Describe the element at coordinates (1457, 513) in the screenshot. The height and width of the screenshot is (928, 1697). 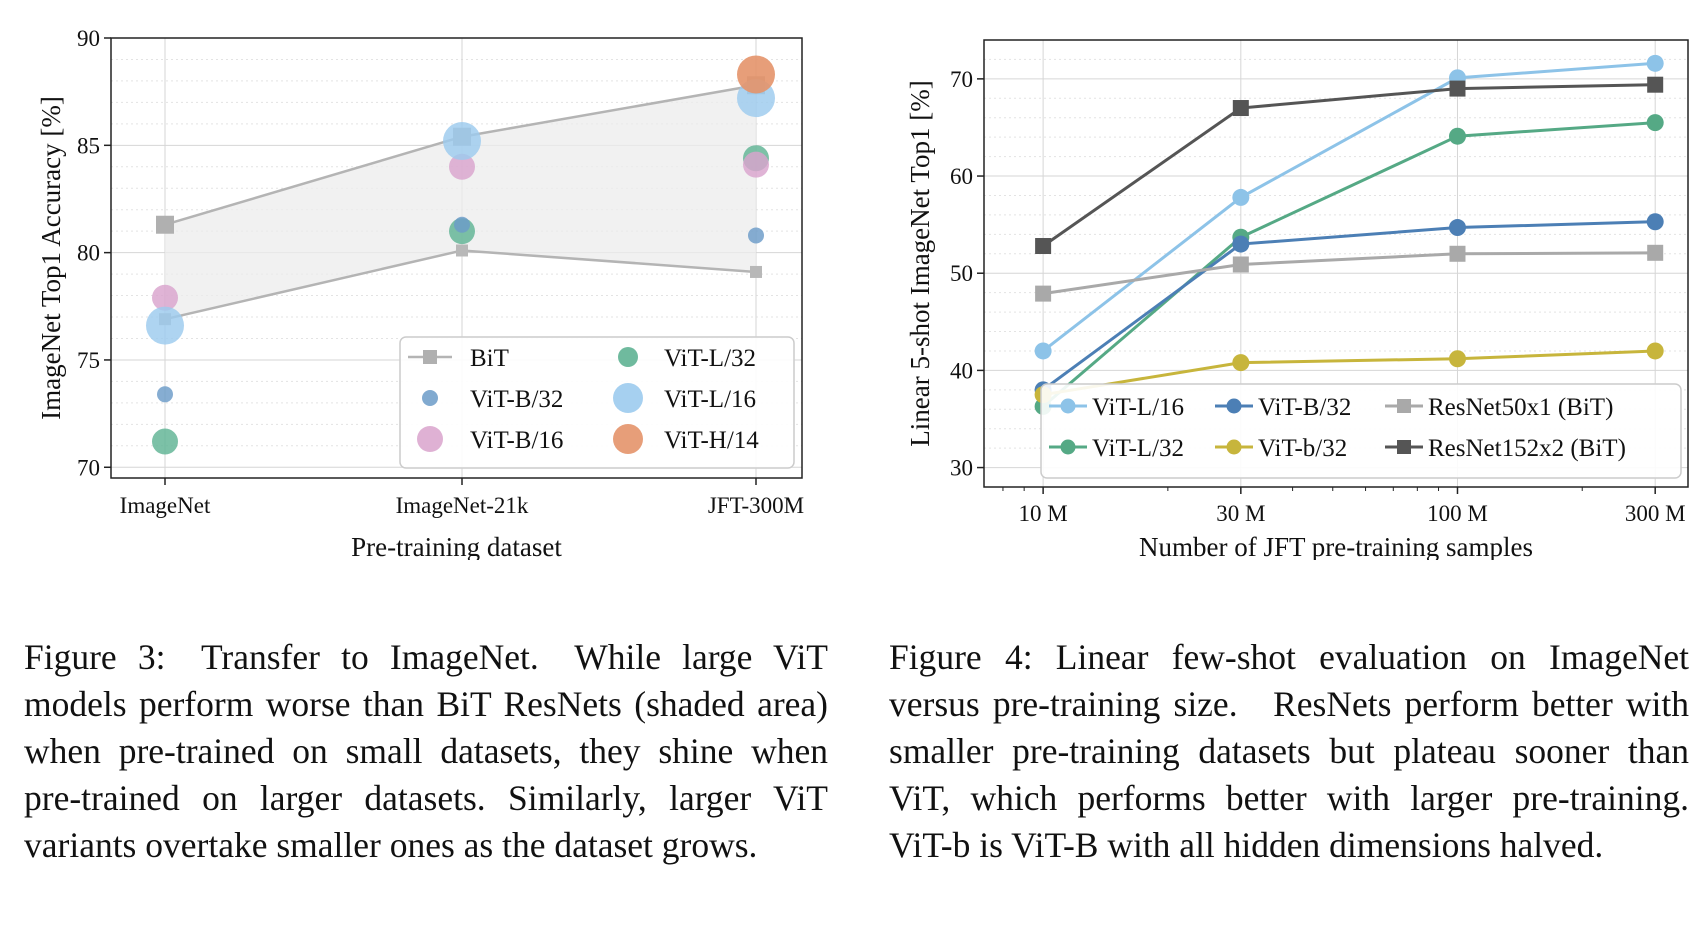
I see `x-tick-label: 100 M` at that location.